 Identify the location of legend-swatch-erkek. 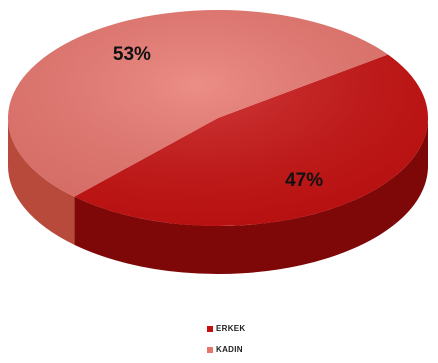
(210, 328).